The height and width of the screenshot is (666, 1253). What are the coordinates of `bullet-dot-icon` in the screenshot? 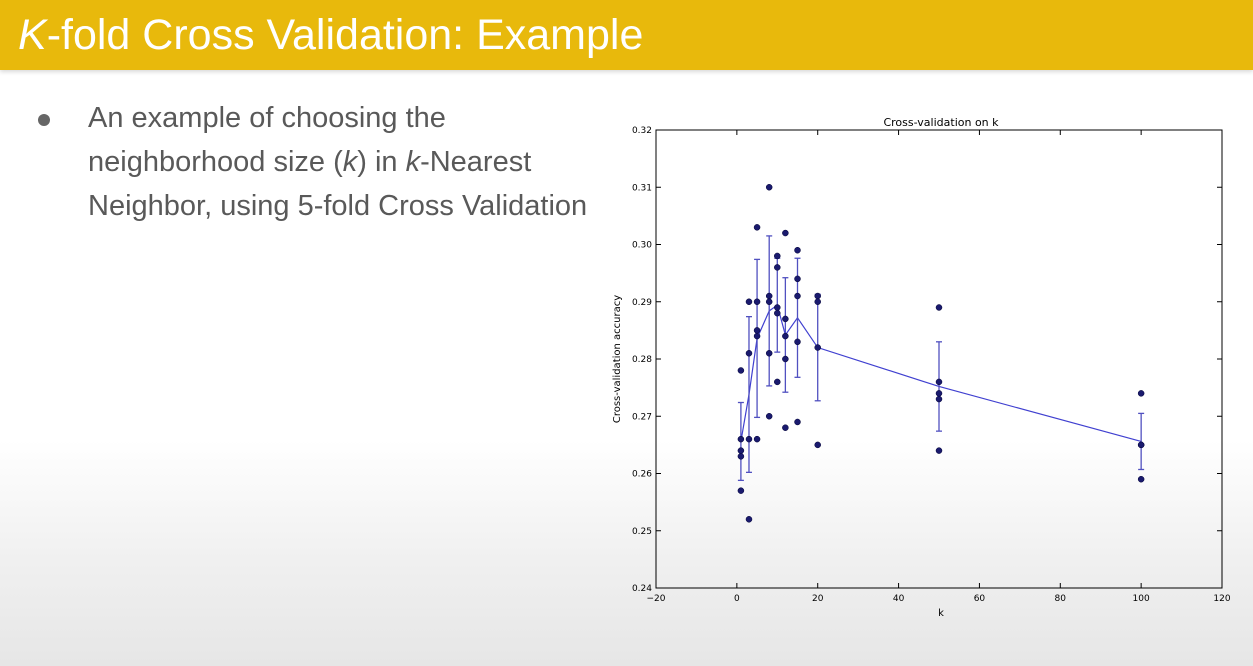 It's located at (44, 120).